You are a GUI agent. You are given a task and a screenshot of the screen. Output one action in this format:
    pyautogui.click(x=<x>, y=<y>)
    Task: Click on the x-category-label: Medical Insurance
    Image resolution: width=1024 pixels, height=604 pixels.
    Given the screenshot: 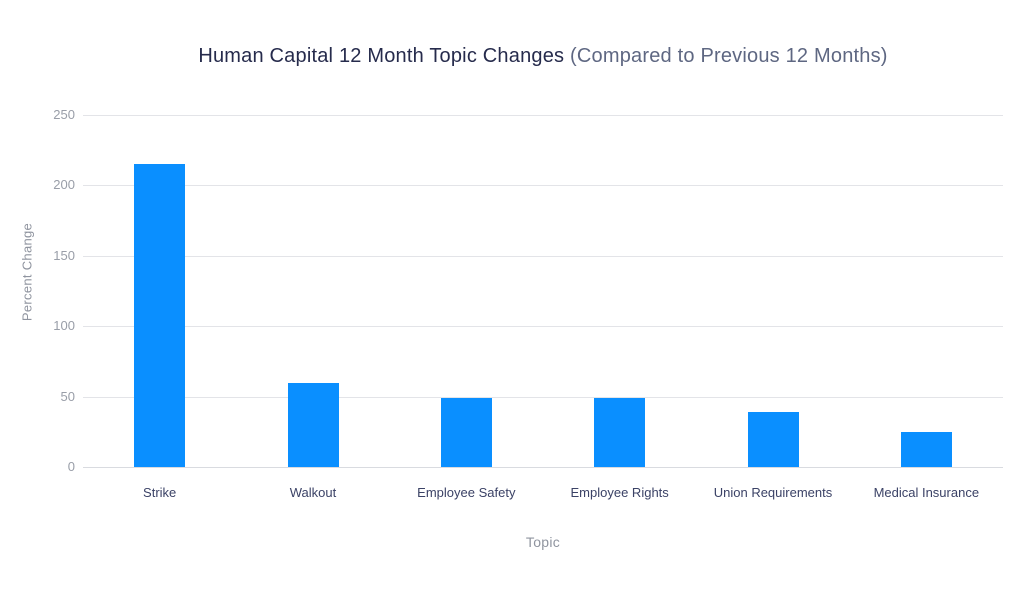 What is the action you would take?
    pyautogui.click(x=926, y=492)
    